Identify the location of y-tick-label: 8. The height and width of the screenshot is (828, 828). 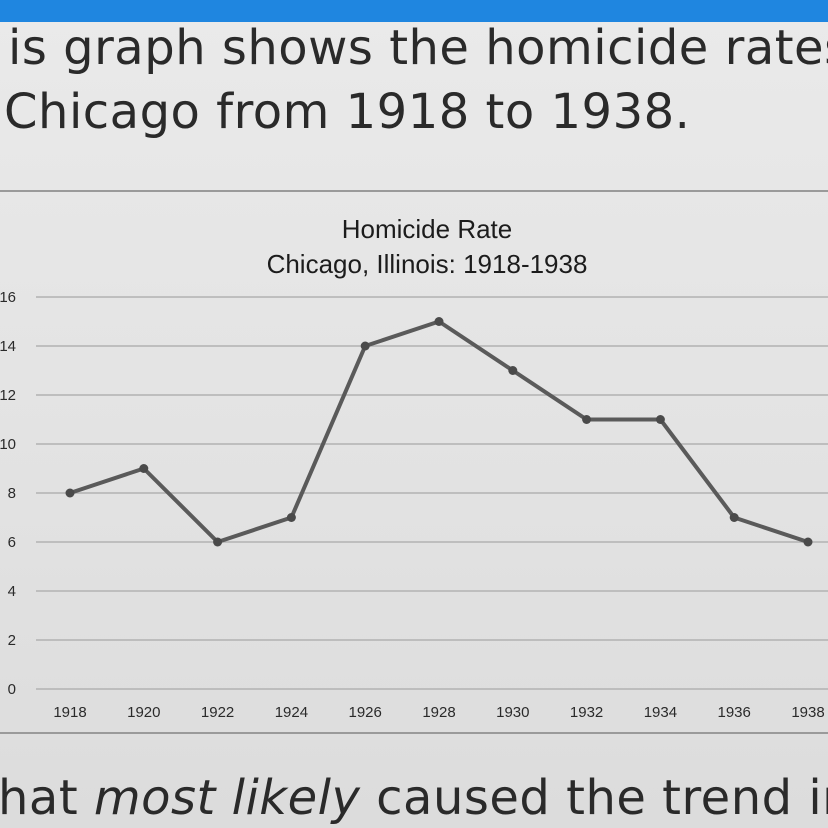
(12, 493).